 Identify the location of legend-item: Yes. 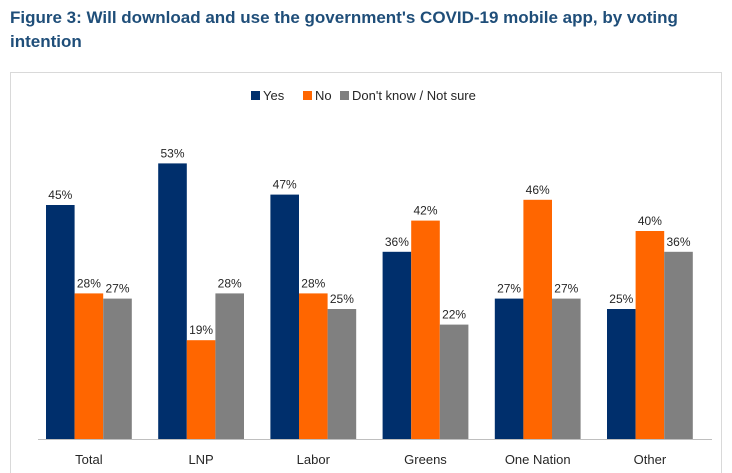
(268, 95).